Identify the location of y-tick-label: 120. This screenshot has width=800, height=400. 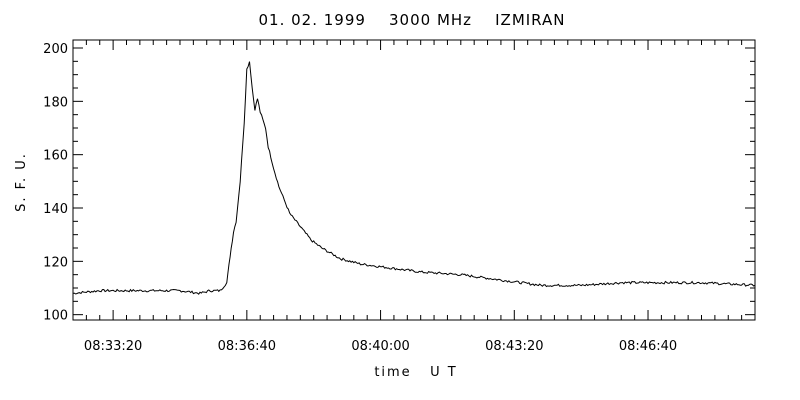
(55, 262).